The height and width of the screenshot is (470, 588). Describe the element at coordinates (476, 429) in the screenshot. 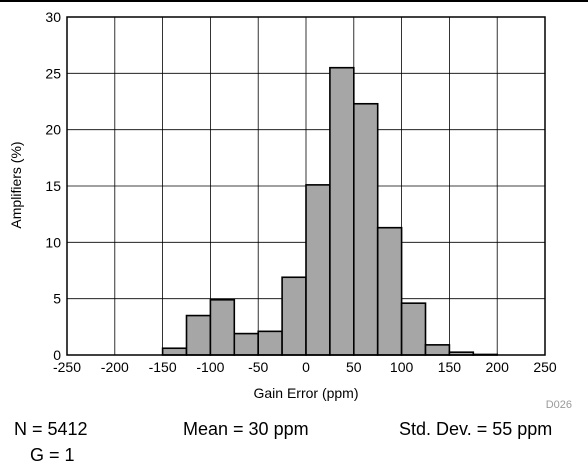

I see `stat-std-dev: Std. Dev. = 55 ppm` at that location.